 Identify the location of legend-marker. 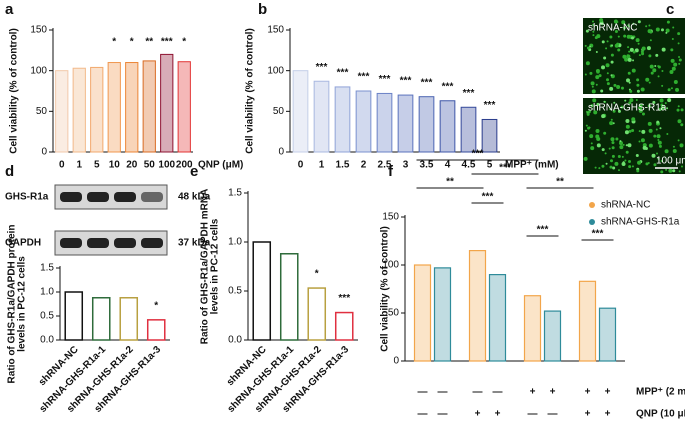
(592, 222).